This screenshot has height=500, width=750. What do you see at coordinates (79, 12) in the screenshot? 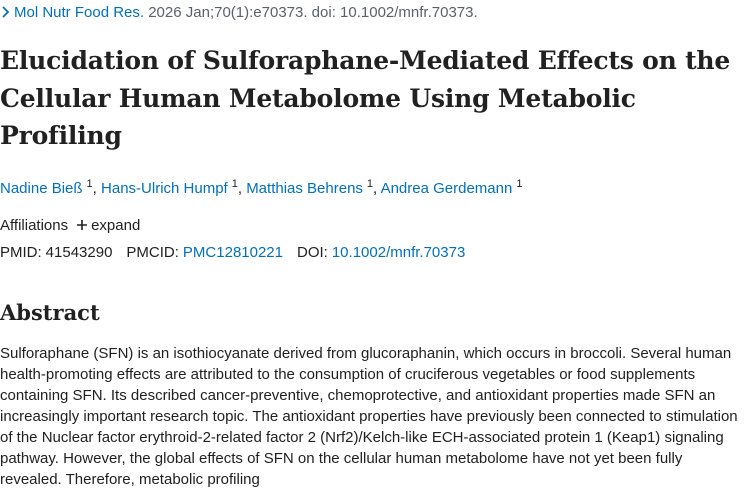
I see `journal-link: Mol Nutr Food Res.` at bounding box center [79, 12].